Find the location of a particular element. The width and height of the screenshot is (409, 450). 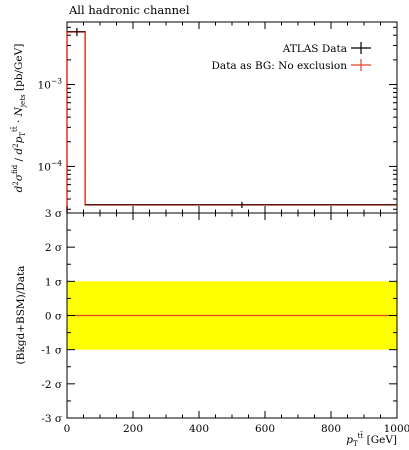

ratio-y-tick-label: 1 σ is located at coordinates (53, 282).